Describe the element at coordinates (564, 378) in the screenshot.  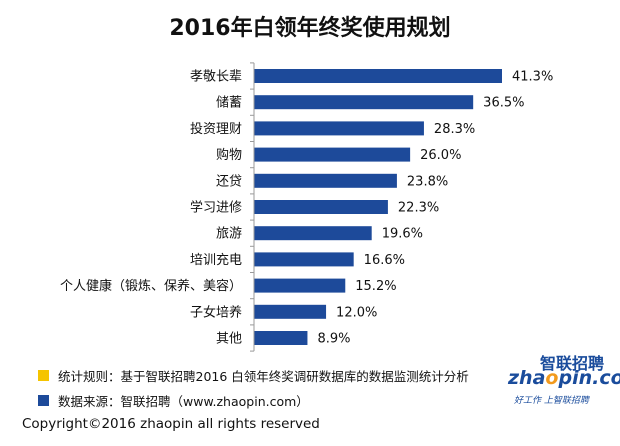
I see `logo-name-en: zhaopin.com` at that location.